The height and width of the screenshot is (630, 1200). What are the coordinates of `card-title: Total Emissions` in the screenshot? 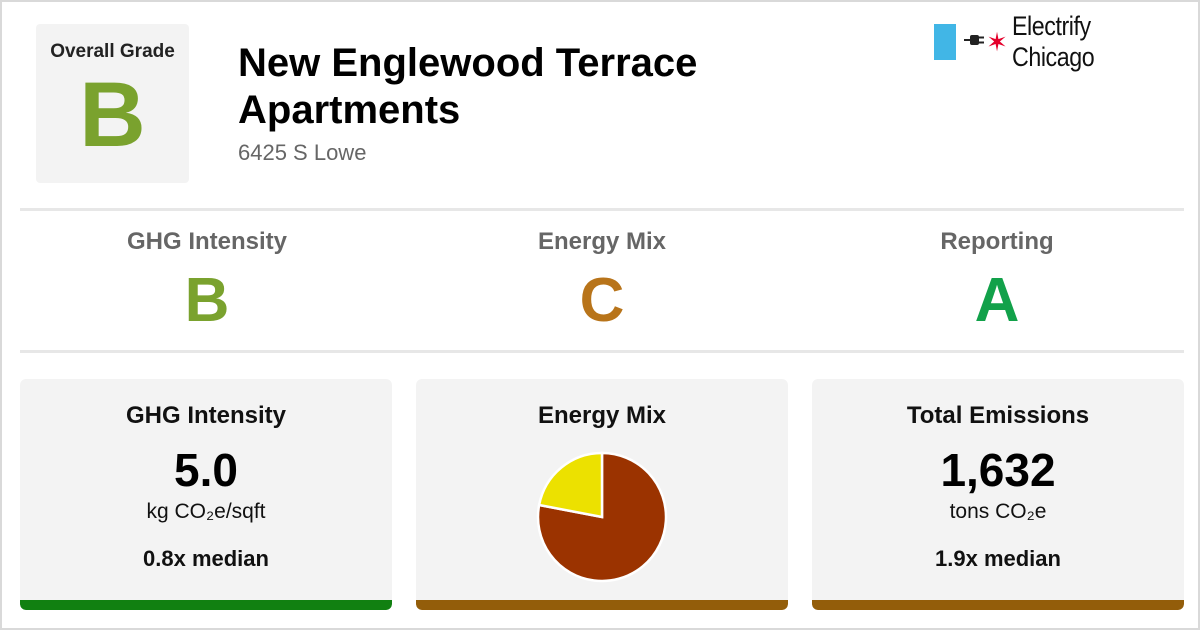 It's located at (998, 415).